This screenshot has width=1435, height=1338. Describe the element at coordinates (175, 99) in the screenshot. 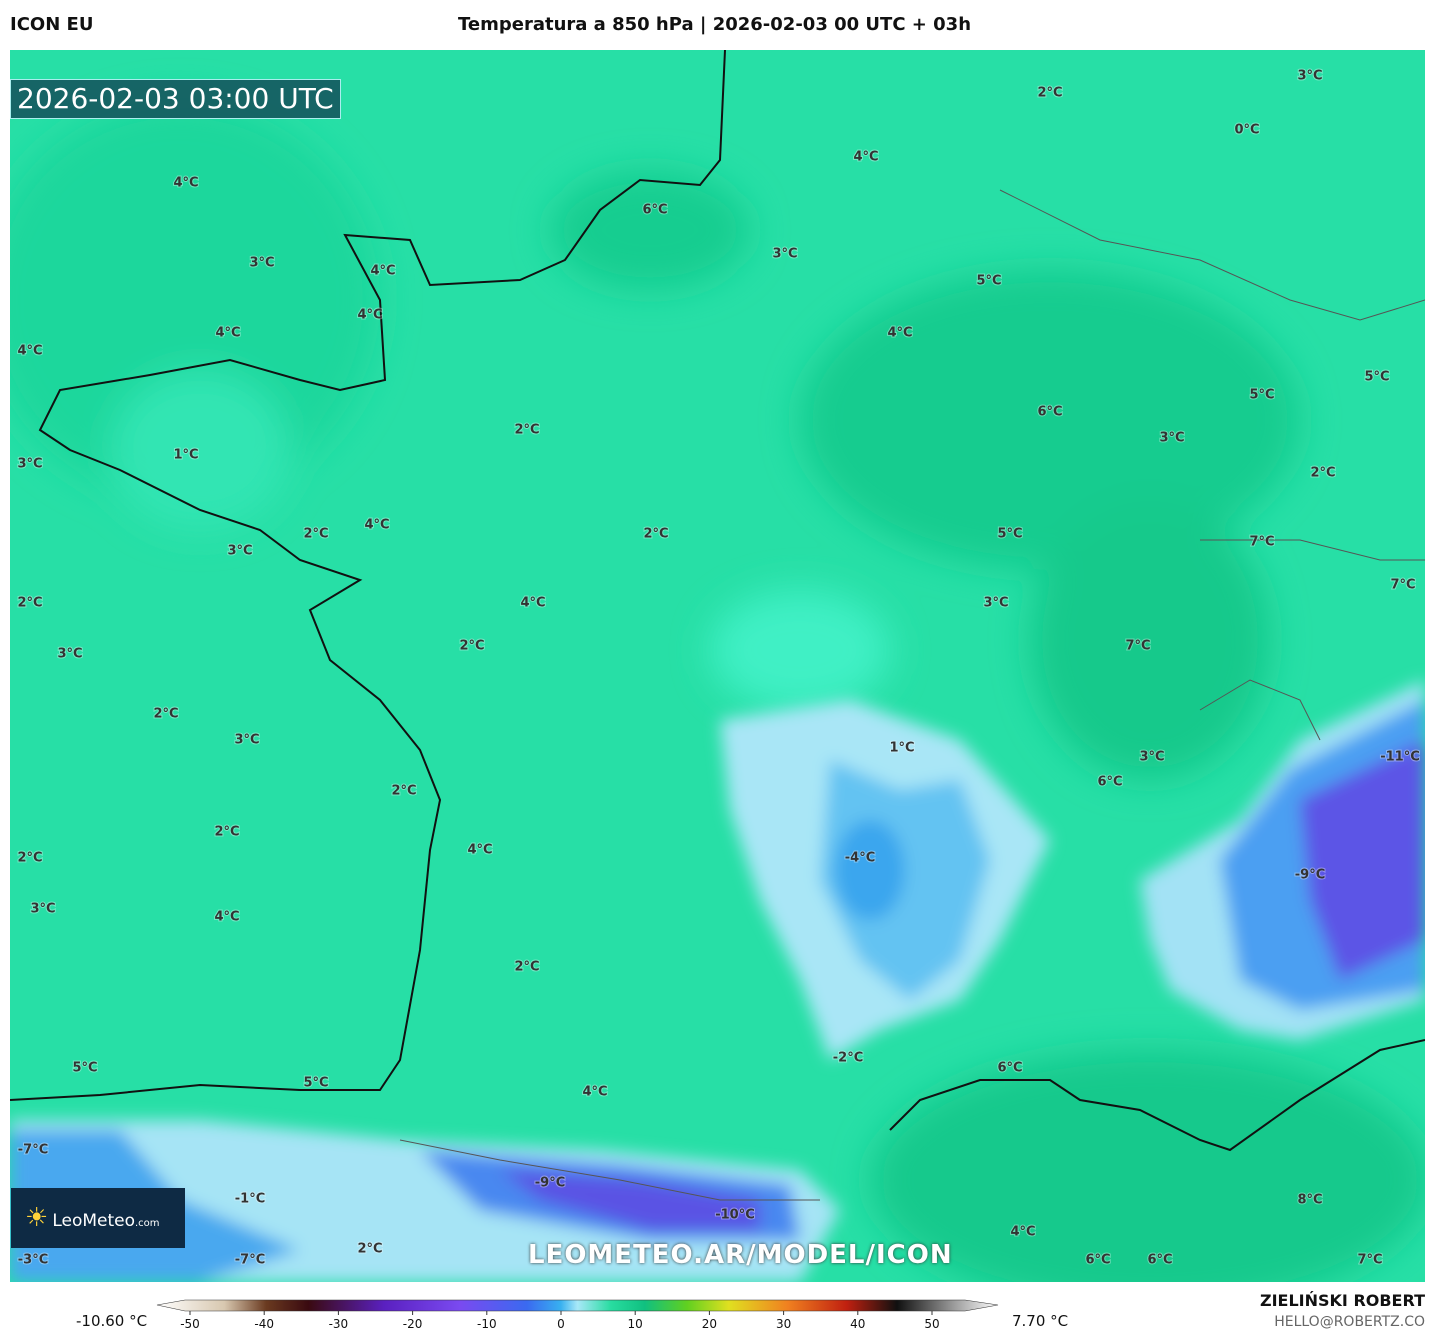

I see `timestamp: 2026-02-03 03:00 UTC` at that location.